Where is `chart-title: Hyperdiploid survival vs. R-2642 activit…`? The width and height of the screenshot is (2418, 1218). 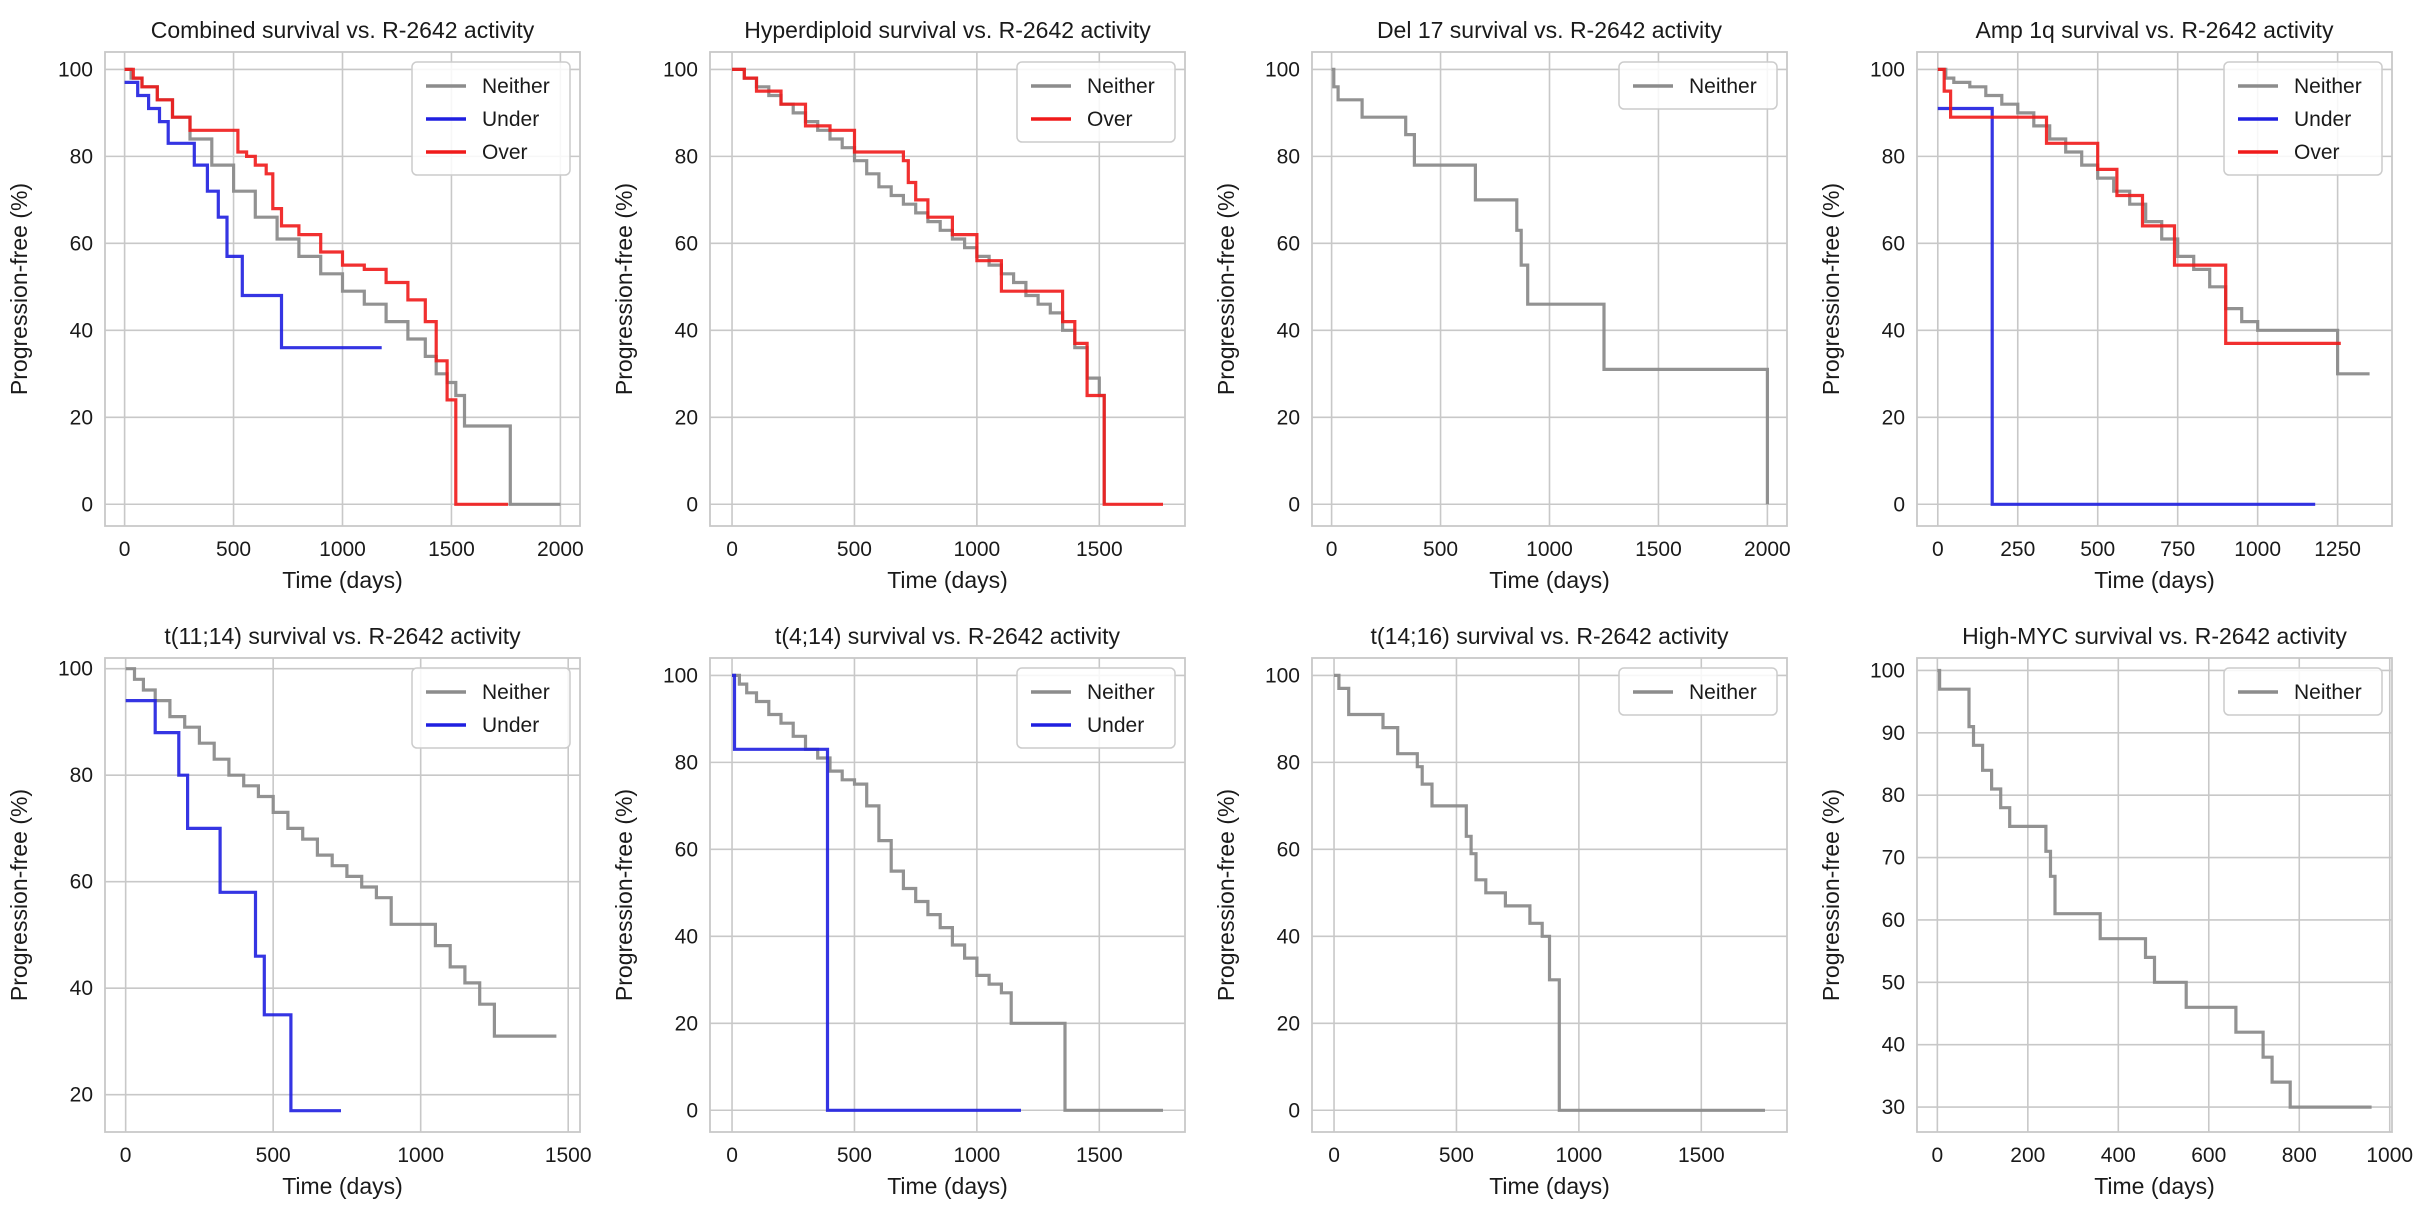
chart-title: Hyperdiploid survival vs. R-2642 activit… is located at coordinates (947, 30).